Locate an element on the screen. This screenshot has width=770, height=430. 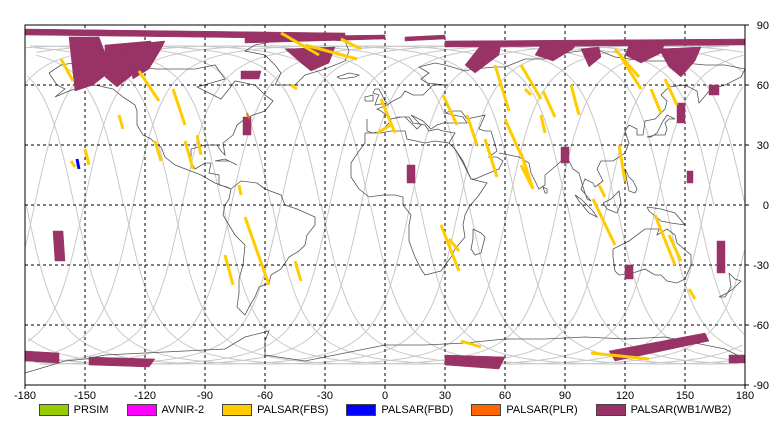
y-tick-label: 0 is located at coordinates (766, 206).